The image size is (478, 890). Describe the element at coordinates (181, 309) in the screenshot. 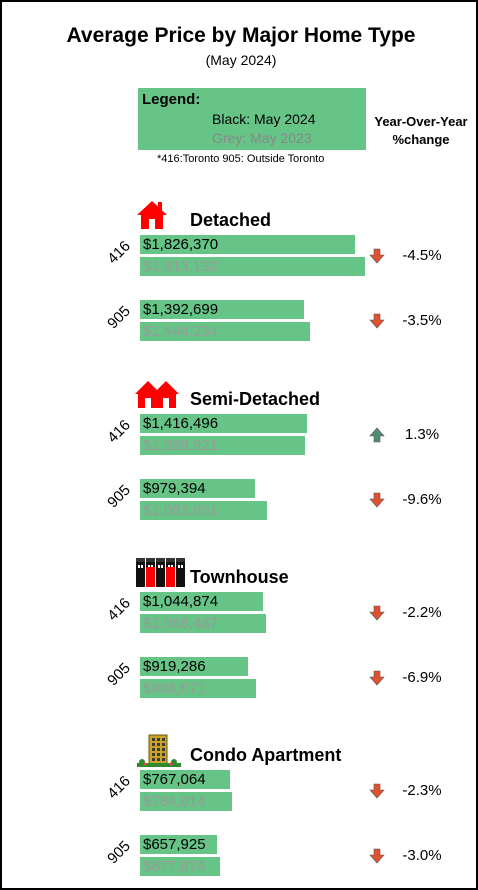

I see `bar-current-label: $1,392,699` at that location.